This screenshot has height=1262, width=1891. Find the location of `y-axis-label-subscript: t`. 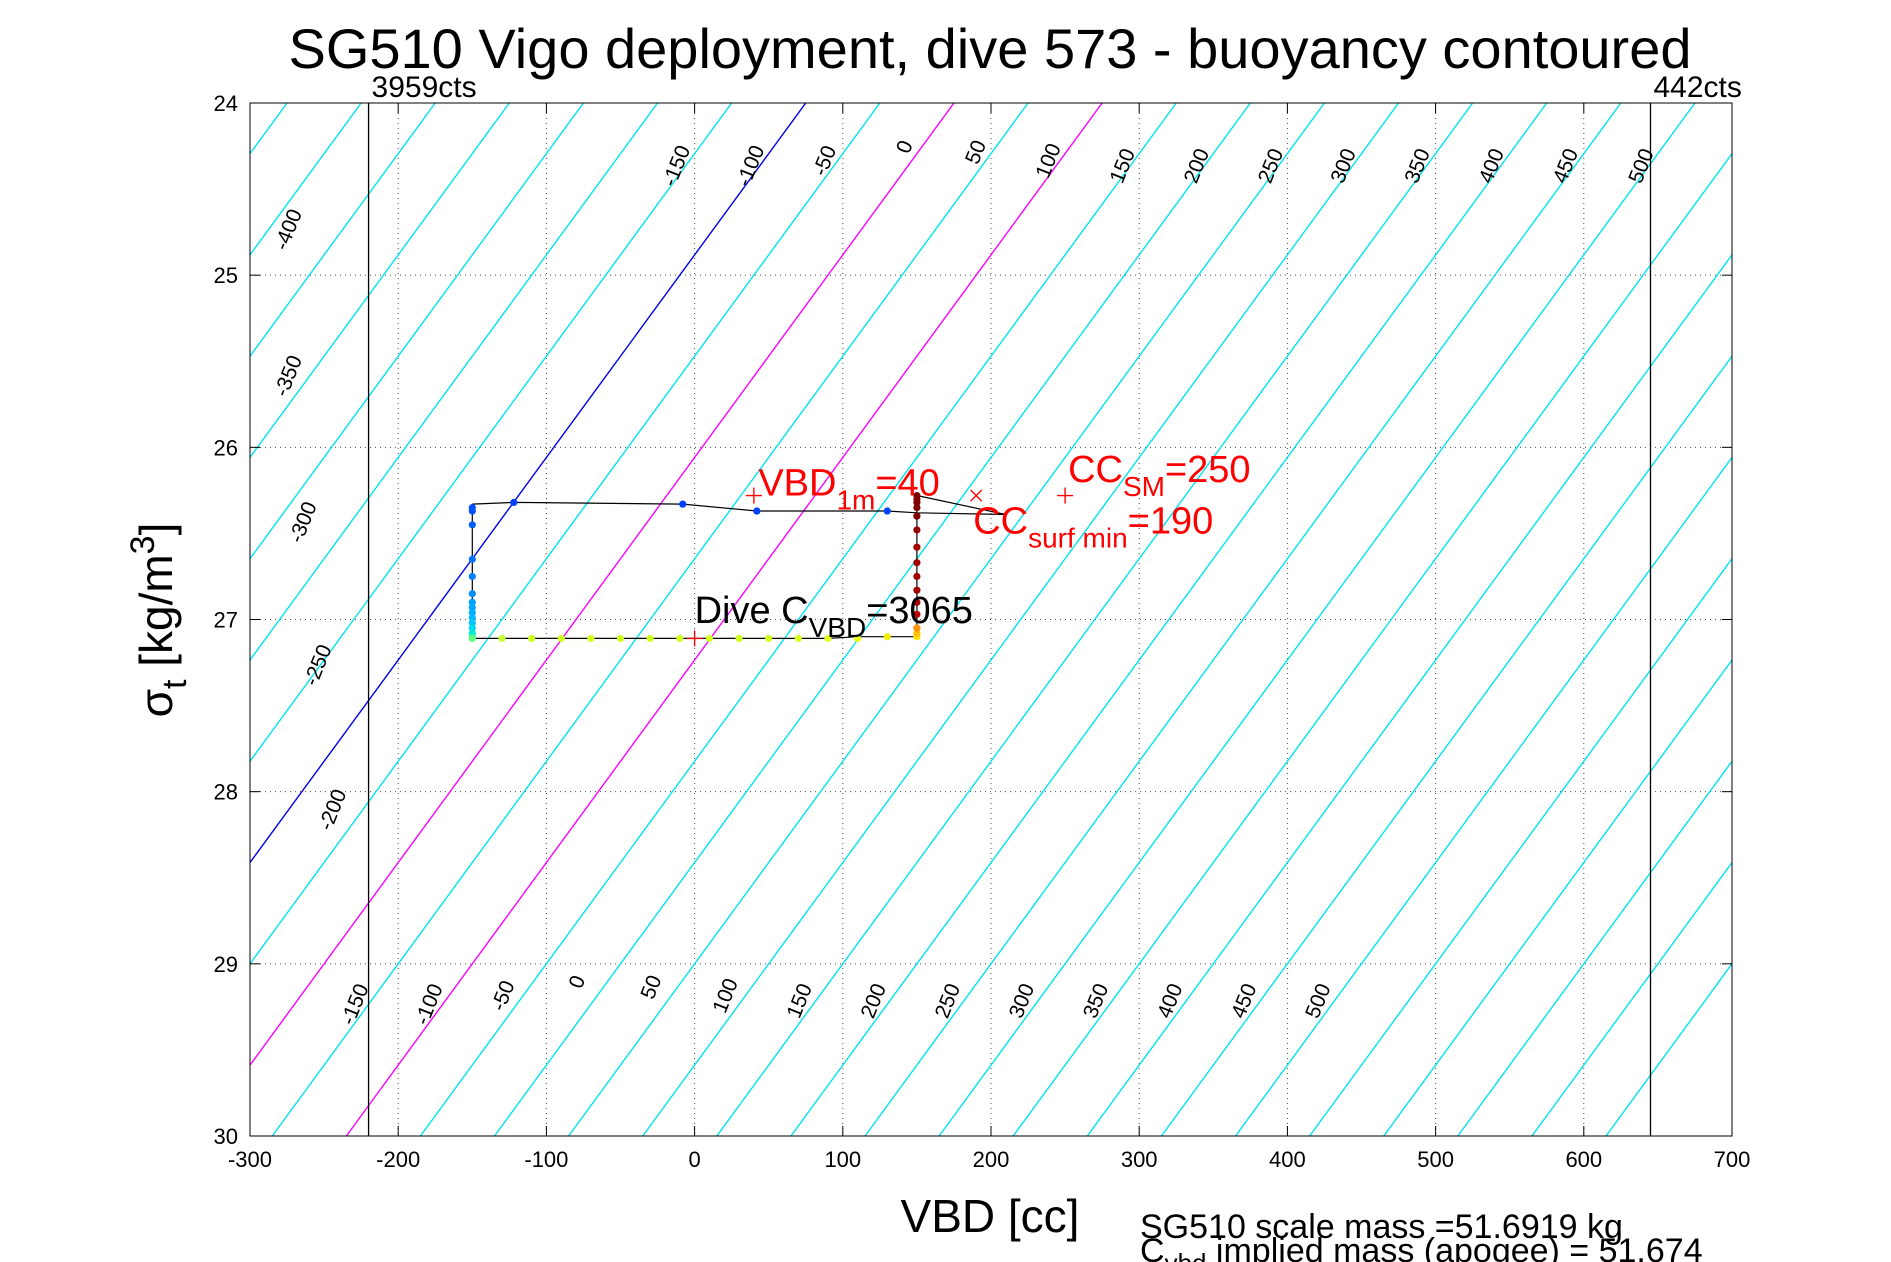

y-axis-label-subscript: t is located at coordinates (175, 684).